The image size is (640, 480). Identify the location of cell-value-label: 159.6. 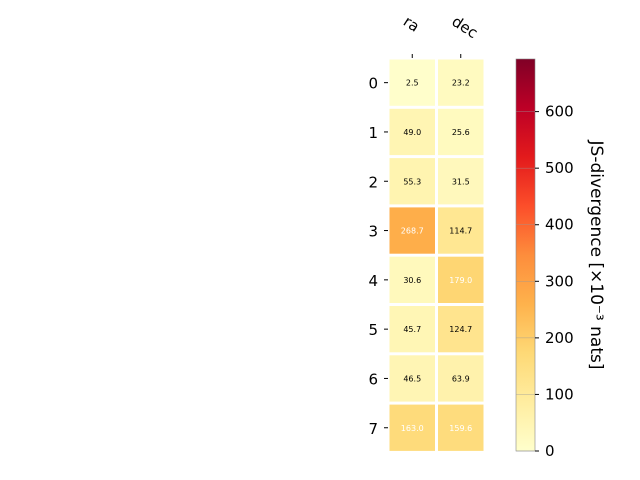
(460, 428).